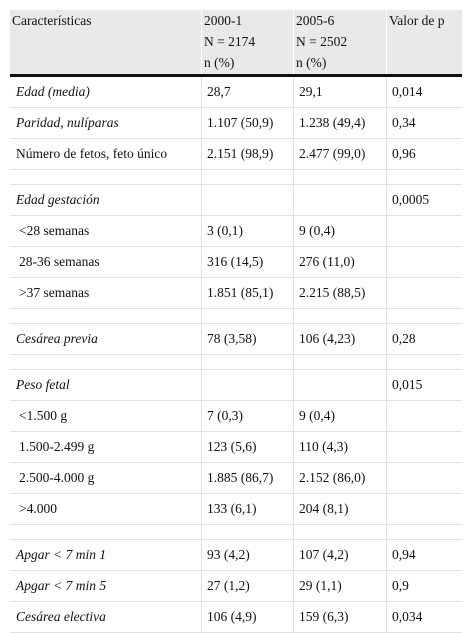 The image size is (472, 633). What do you see at coordinates (311, 62) in the screenshot?
I see `header-period-2005-unit: n (%)` at bounding box center [311, 62].